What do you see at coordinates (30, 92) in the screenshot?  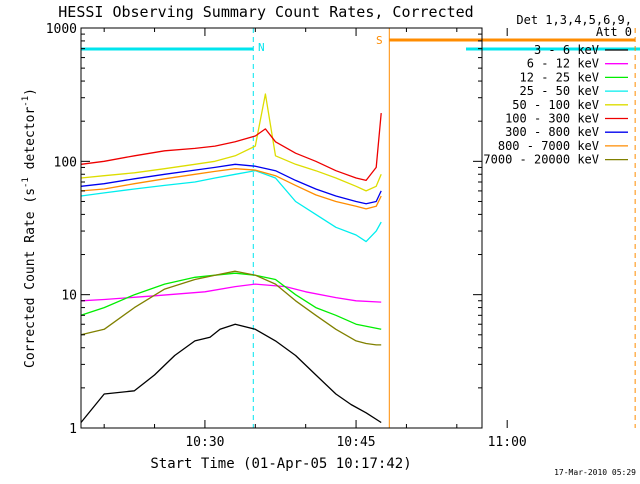 I see `y-axis-label-end: )` at bounding box center [30, 92].